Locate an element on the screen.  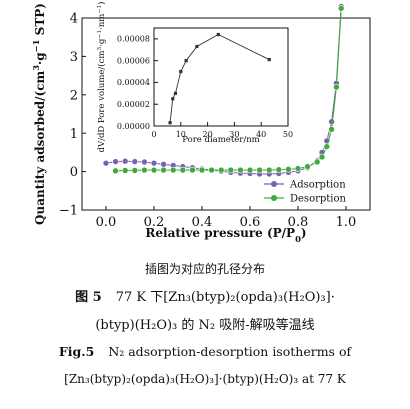
main-xtick-label: 0.8 is located at coordinates (298, 222).